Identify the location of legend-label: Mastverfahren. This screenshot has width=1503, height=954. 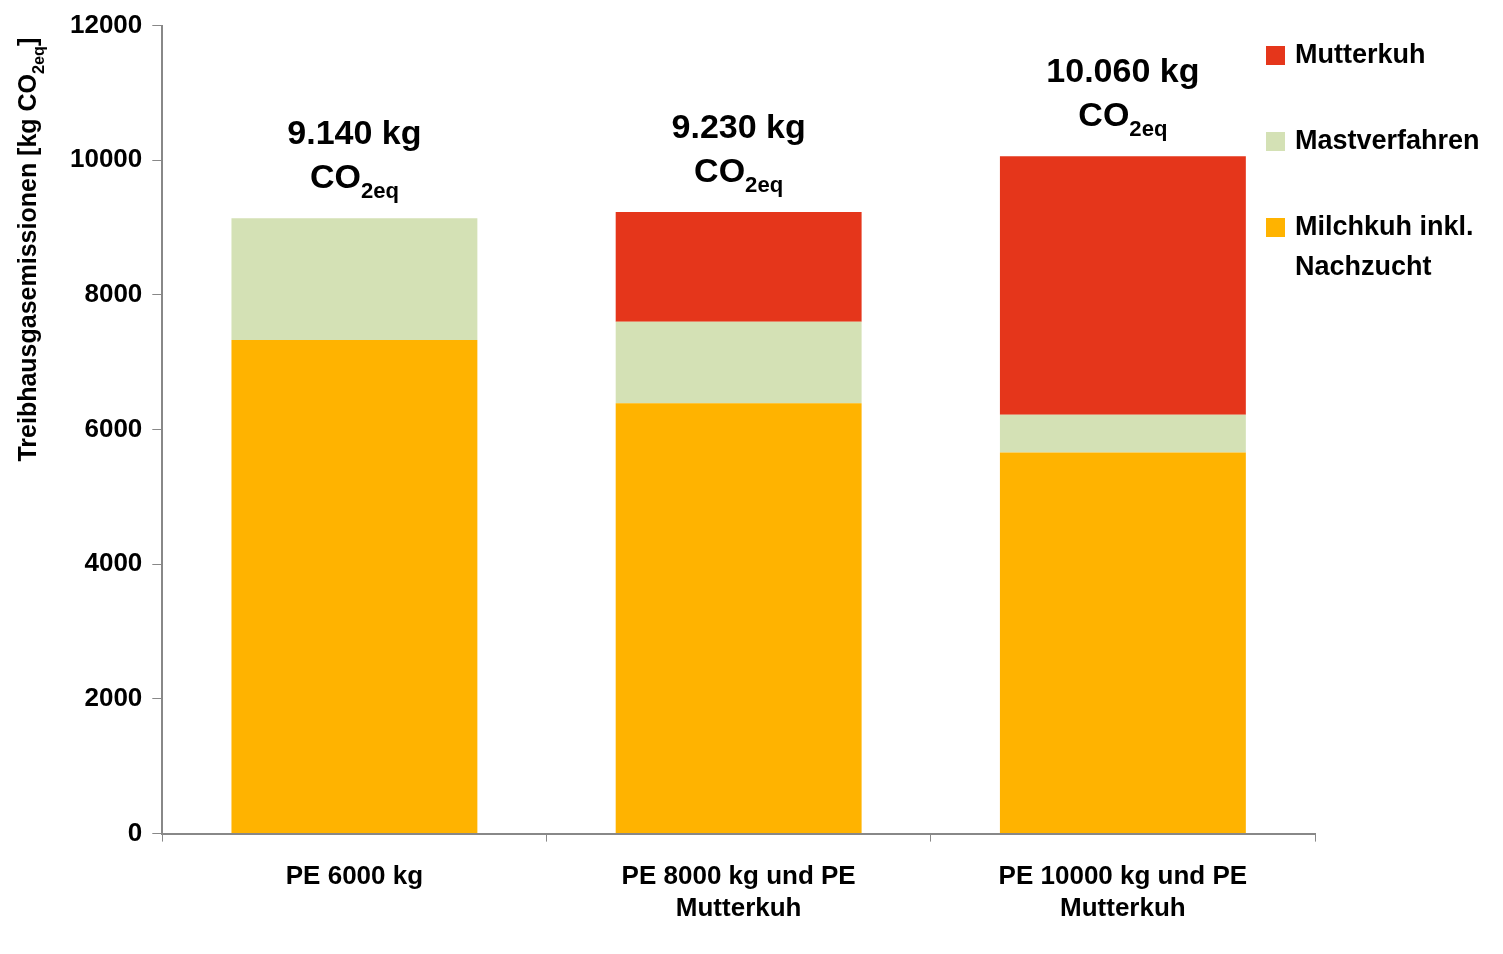
(1388, 140).